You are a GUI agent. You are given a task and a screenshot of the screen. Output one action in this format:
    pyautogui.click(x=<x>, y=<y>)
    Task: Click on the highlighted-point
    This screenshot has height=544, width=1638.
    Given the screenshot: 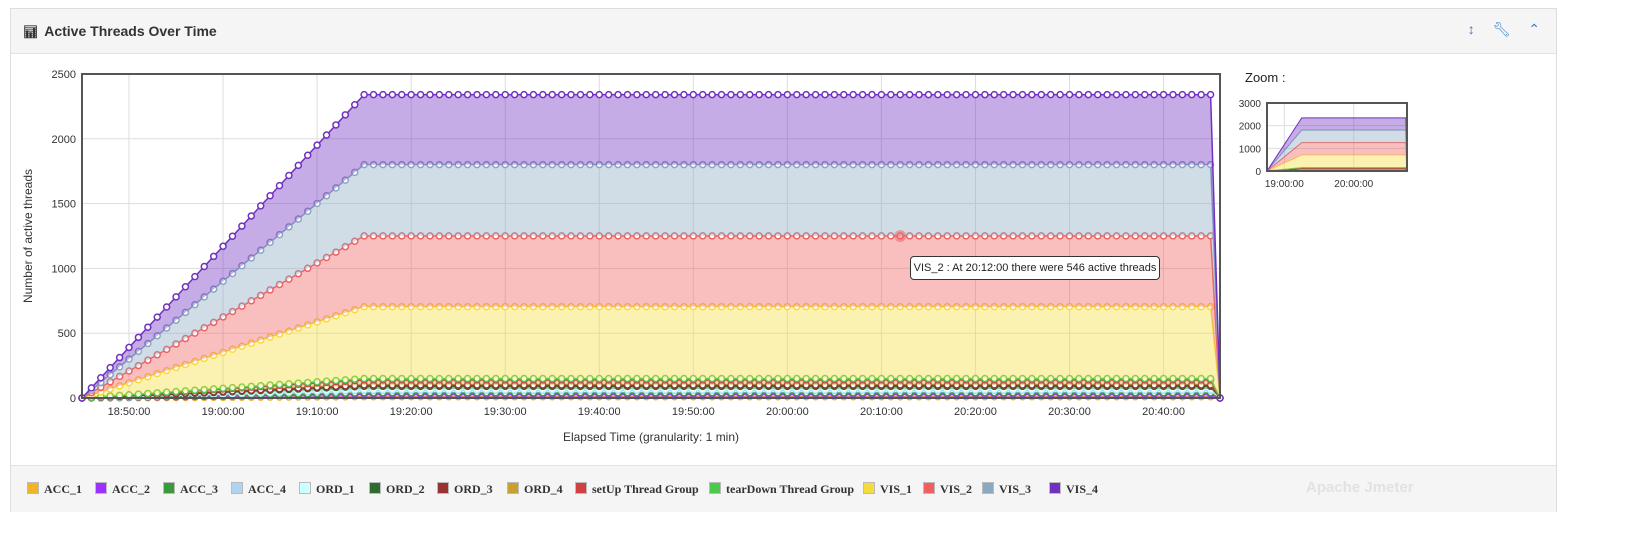 What is the action you would take?
    pyautogui.click(x=900, y=236)
    